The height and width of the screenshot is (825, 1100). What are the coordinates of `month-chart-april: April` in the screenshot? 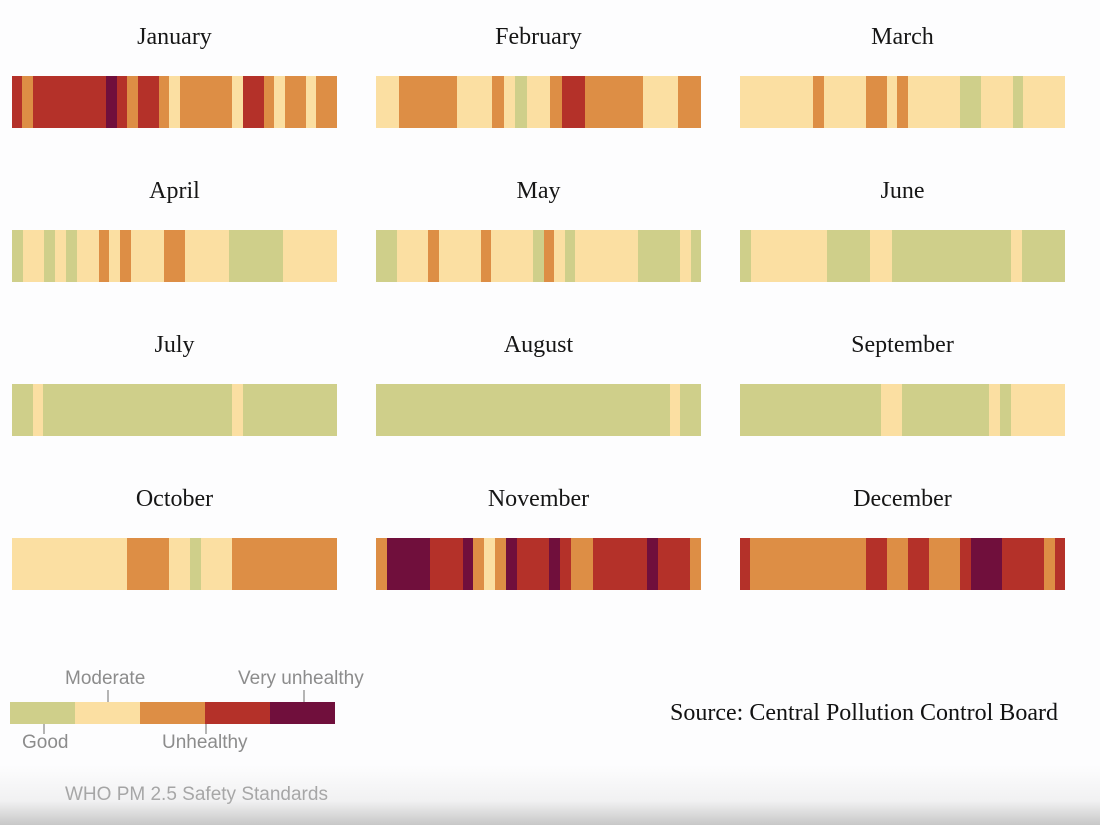 It's located at (174, 230).